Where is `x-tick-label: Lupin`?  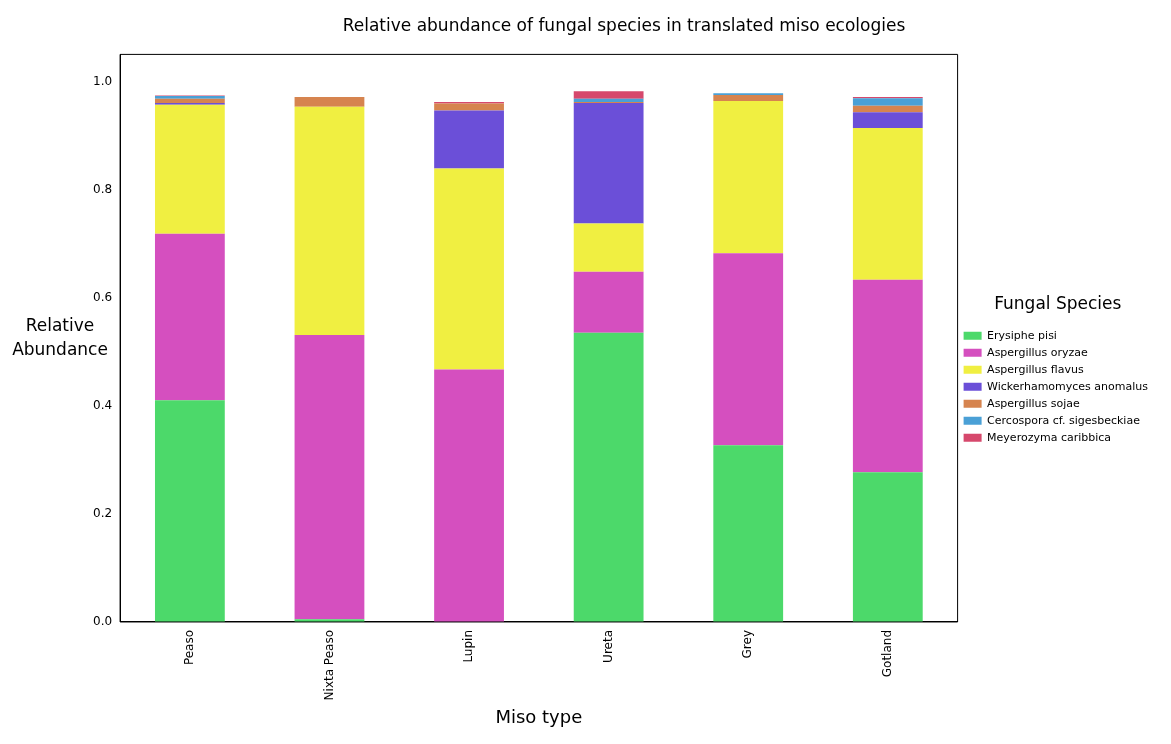
x-tick-label: Lupin is located at coordinates (468, 646).